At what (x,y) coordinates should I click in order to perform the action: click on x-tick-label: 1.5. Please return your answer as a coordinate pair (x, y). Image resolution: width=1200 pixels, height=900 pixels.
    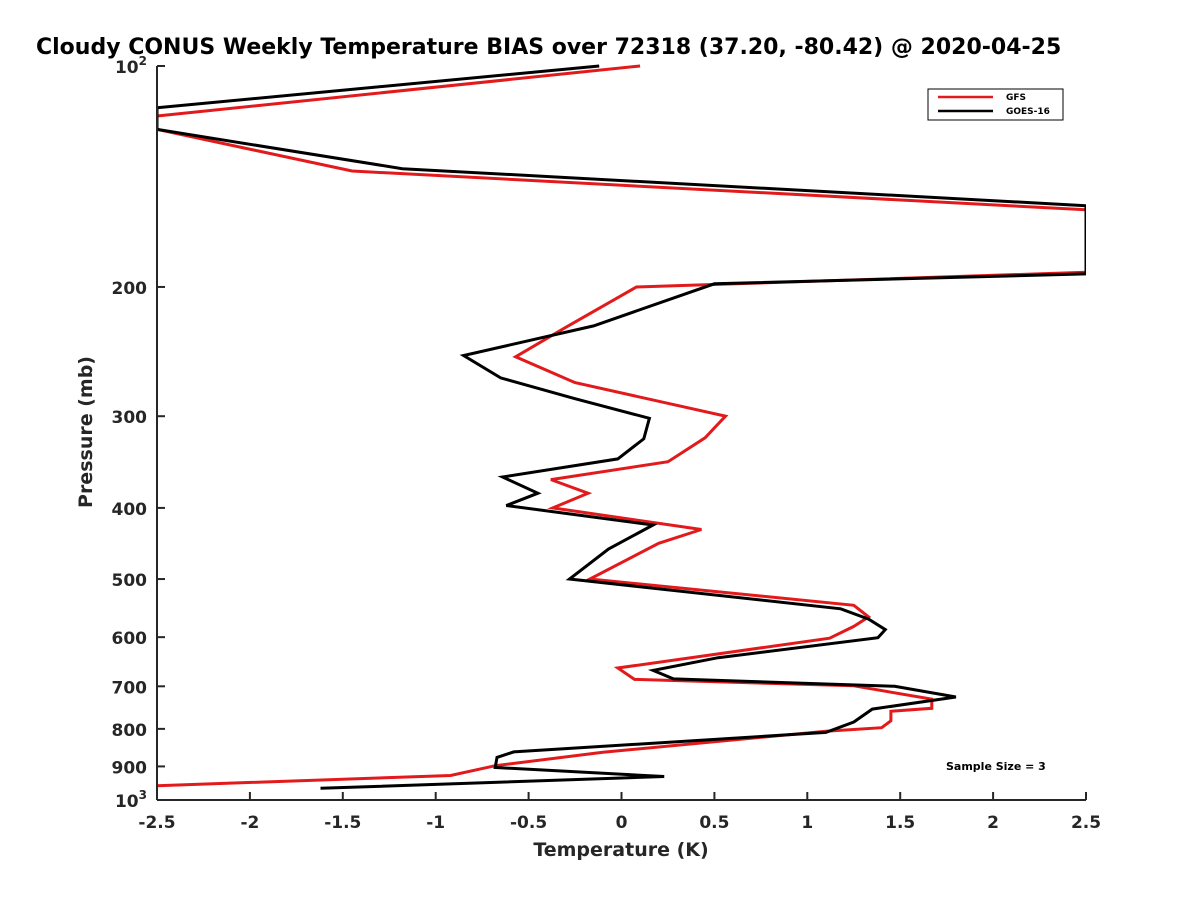
    Looking at the image, I should click on (900, 823).